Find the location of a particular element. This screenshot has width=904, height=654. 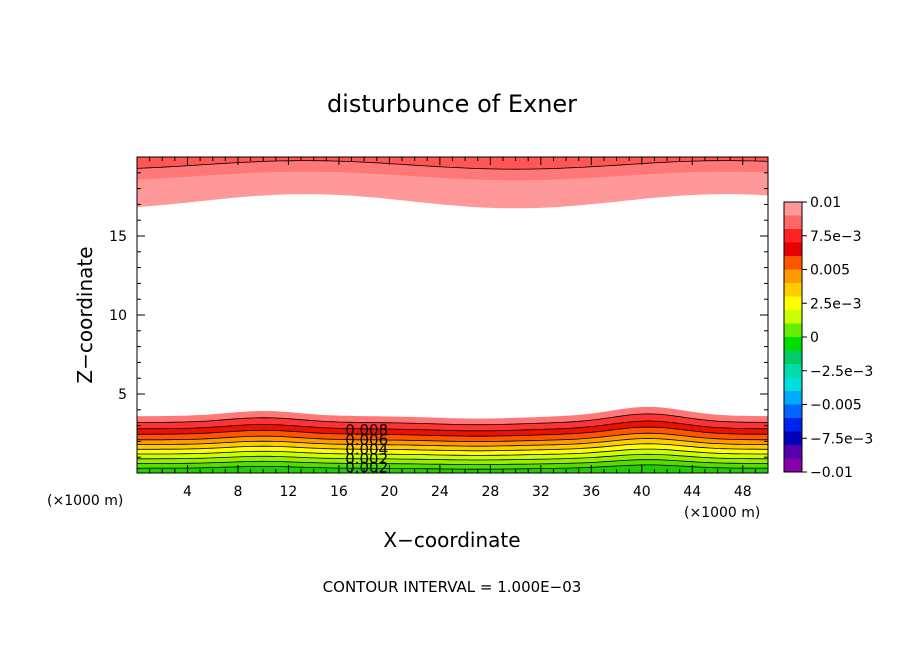

colorbar-label: 7.5e−3 is located at coordinates (836, 237).